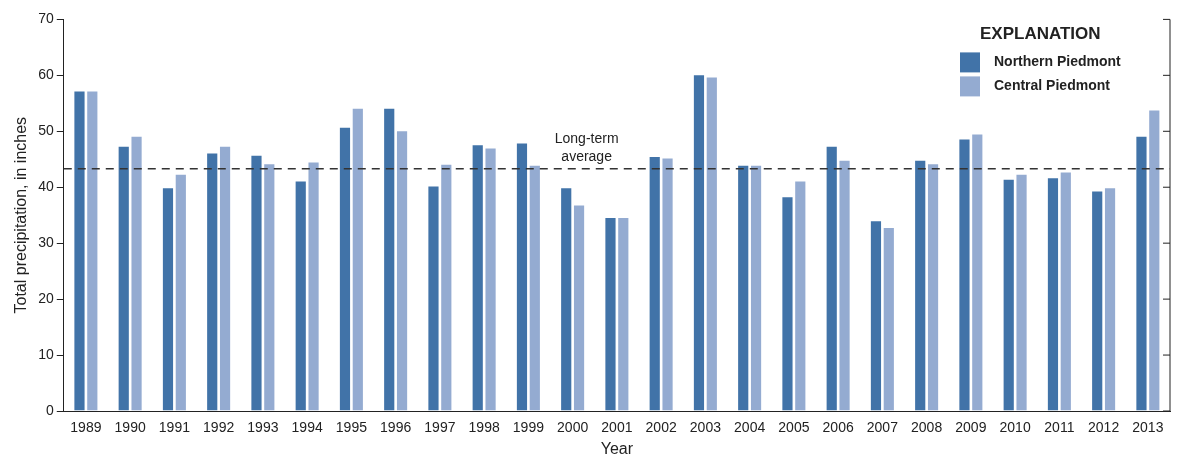  What do you see at coordinates (1148, 427) in the screenshot?
I see `x-tick-label: 2013` at bounding box center [1148, 427].